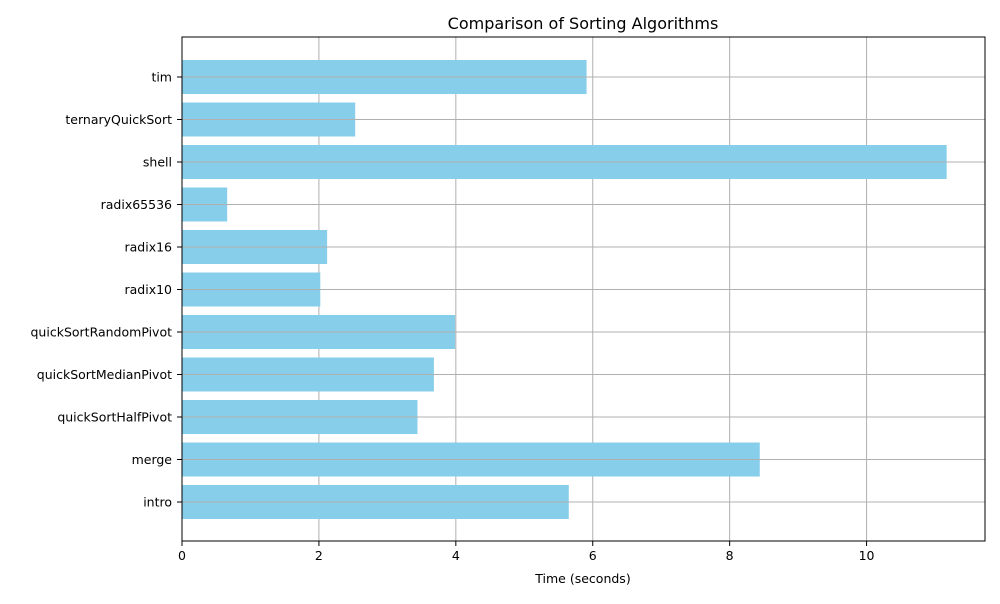 This screenshot has height=604, width=1000. What do you see at coordinates (118, 119) in the screenshot?
I see `y-tick-label: ternaryQuickSort` at bounding box center [118, 119].